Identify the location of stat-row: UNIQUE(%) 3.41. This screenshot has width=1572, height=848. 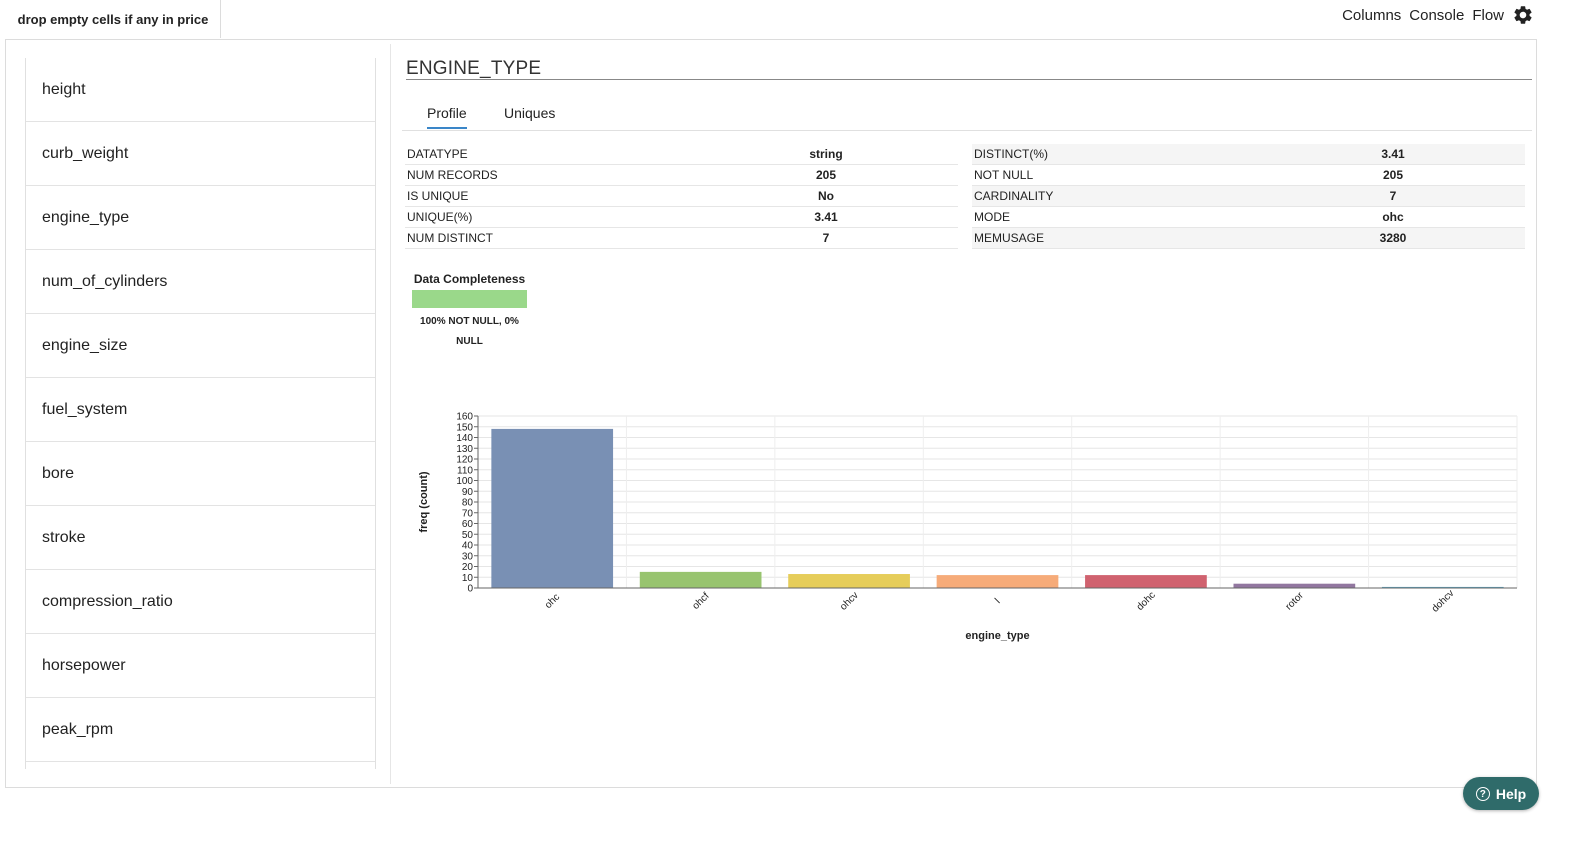
(681, 217).